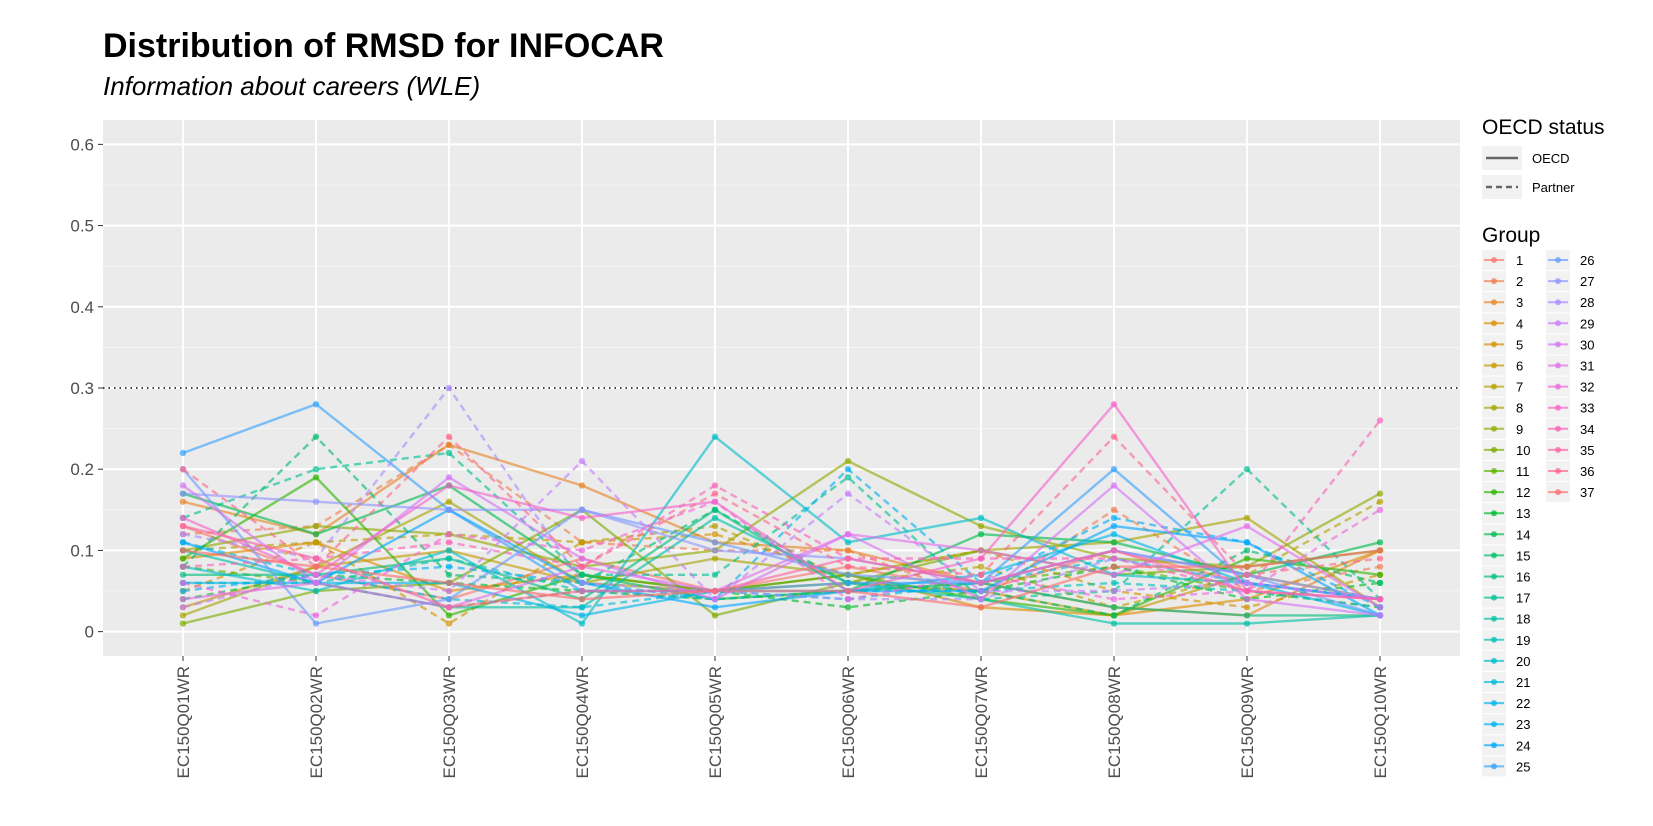  What do you see at coordinates (82, 226) in the screenshot?
I see `y-tick-label: 0.5` at bounding box center [82, 226].